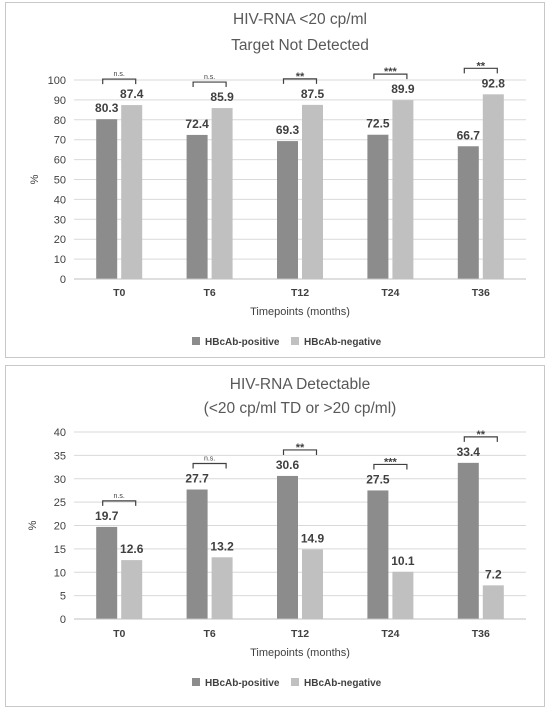 This screenshot has height=709, width=550. Describe the element at coordinates (60, 550) in the screenshot. I see `y-tick-label: 15` at that location.